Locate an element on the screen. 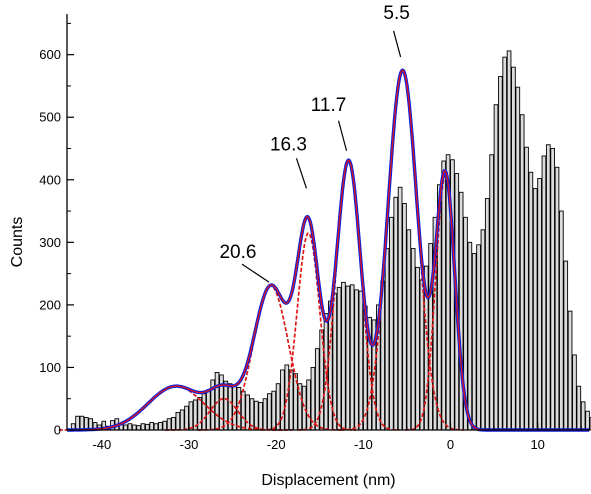  y-axis-title: Counts is located at coordinates (17, 242).